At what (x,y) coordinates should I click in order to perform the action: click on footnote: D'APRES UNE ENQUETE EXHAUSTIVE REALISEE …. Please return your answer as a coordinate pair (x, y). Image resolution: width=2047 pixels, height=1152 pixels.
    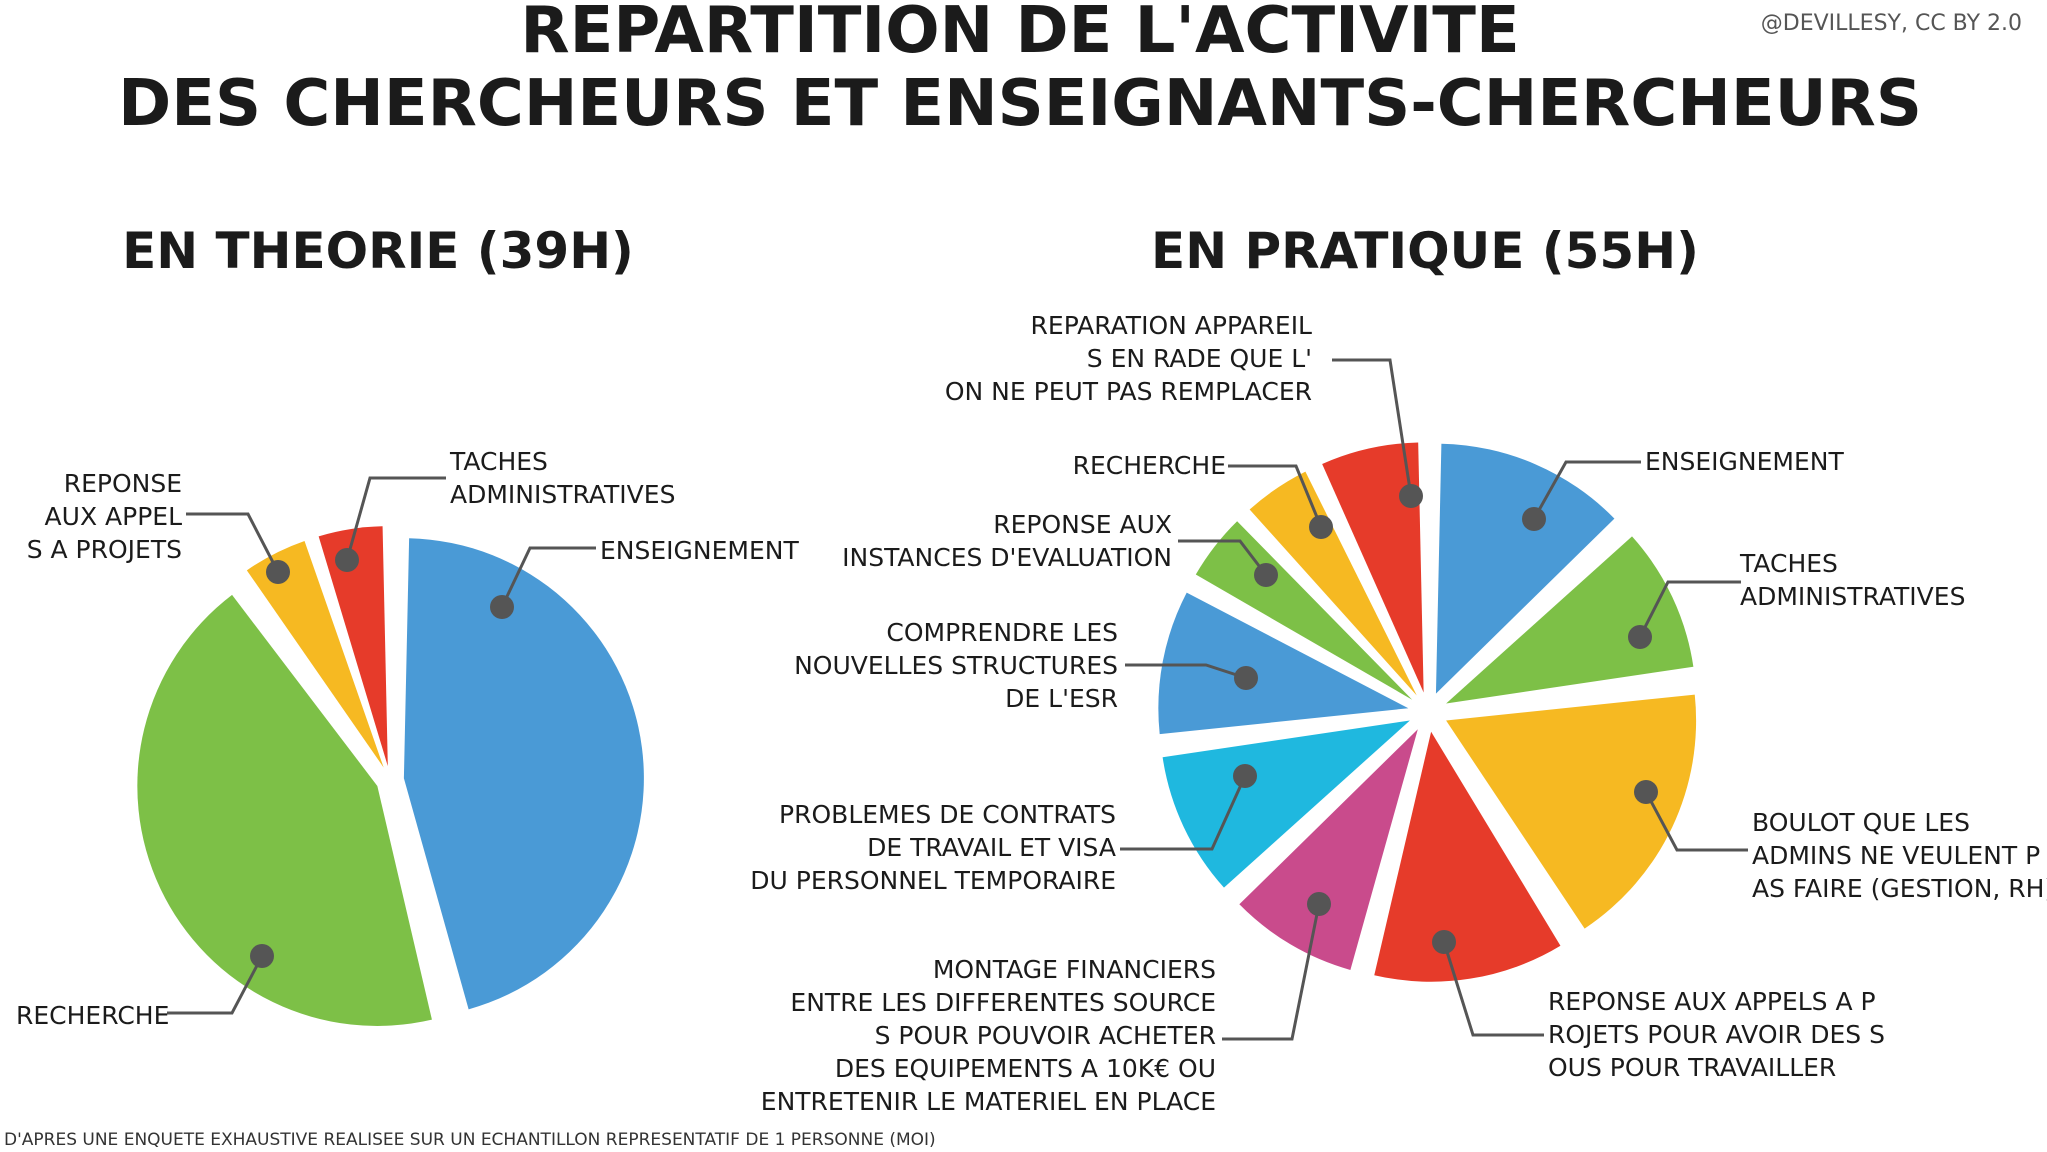
    Looking at the image, I should click on (470, 1140).